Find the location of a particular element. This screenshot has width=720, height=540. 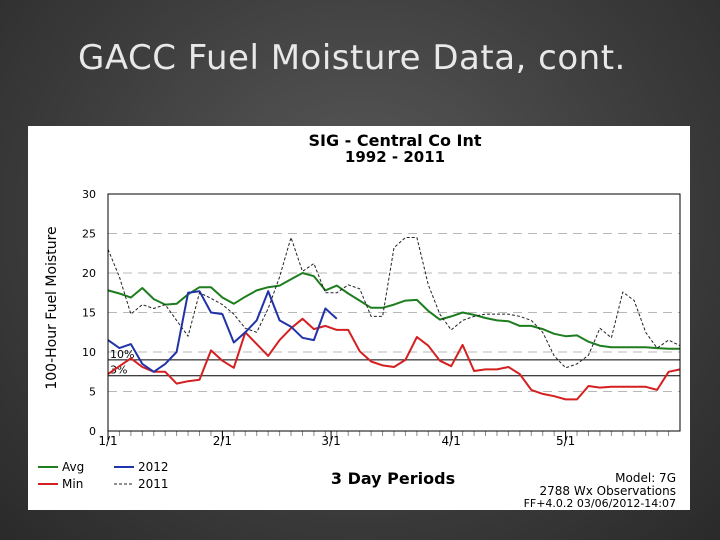

reference-line-label: 3% is located at coordinates (118, 370).